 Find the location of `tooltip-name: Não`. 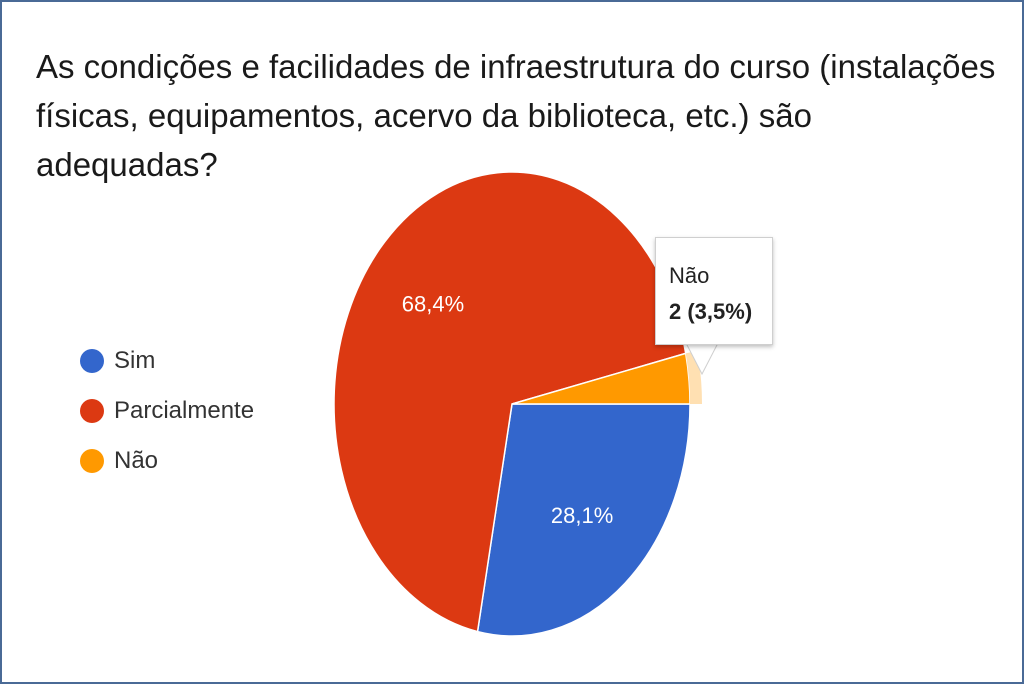

tooltip-name: Não is located at coordinates (689, 275).